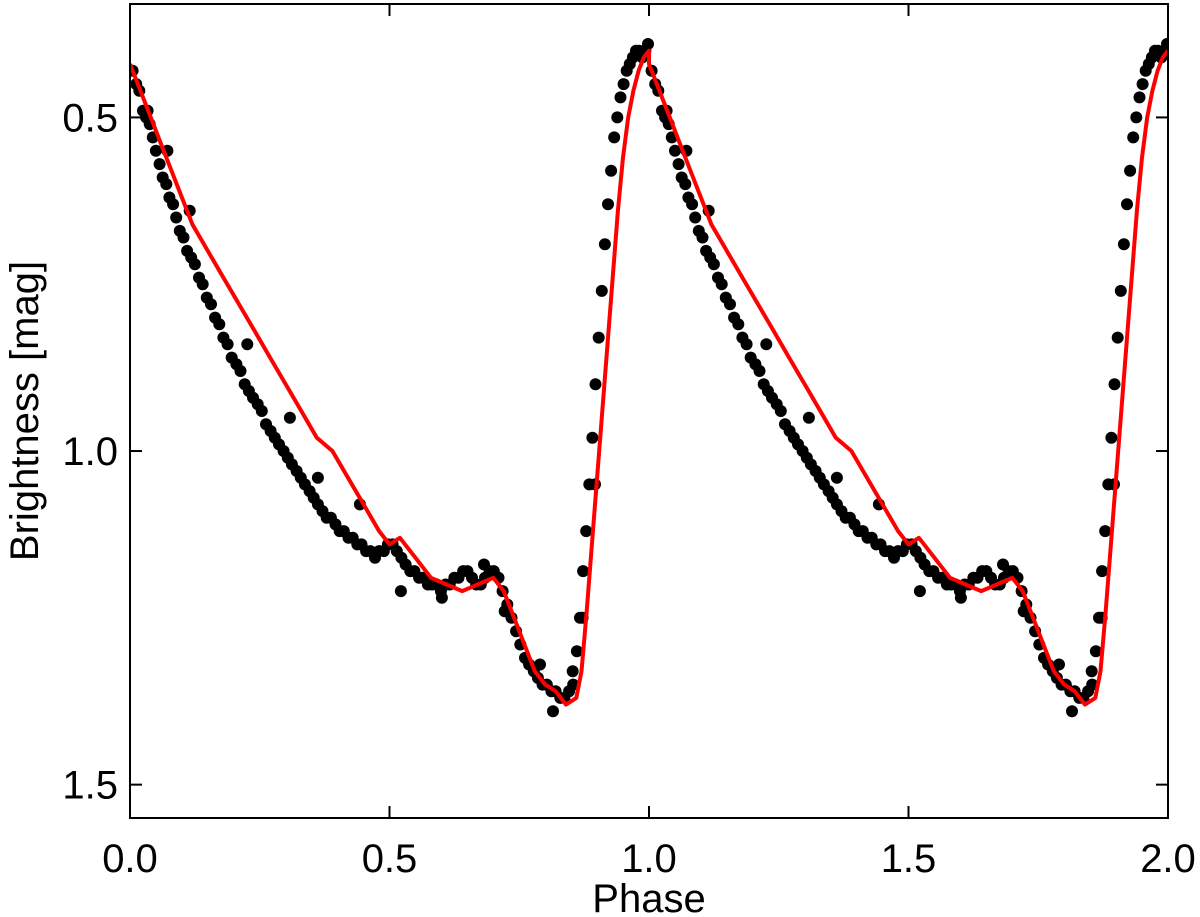  I want to click on x-tick-label: 1.0, so click(649, 859).